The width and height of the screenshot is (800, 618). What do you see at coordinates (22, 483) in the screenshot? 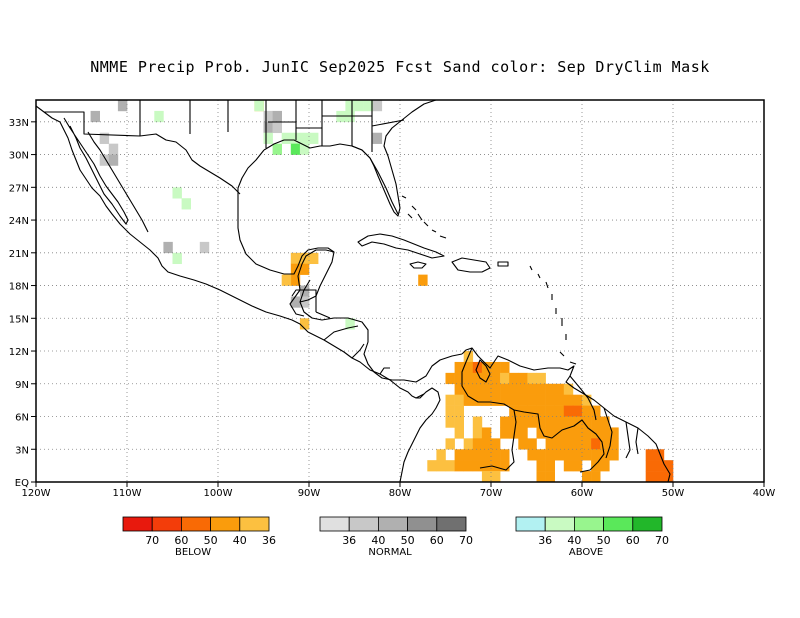
I see `y-tick-label: EQ` at bounding box center [22, 483].